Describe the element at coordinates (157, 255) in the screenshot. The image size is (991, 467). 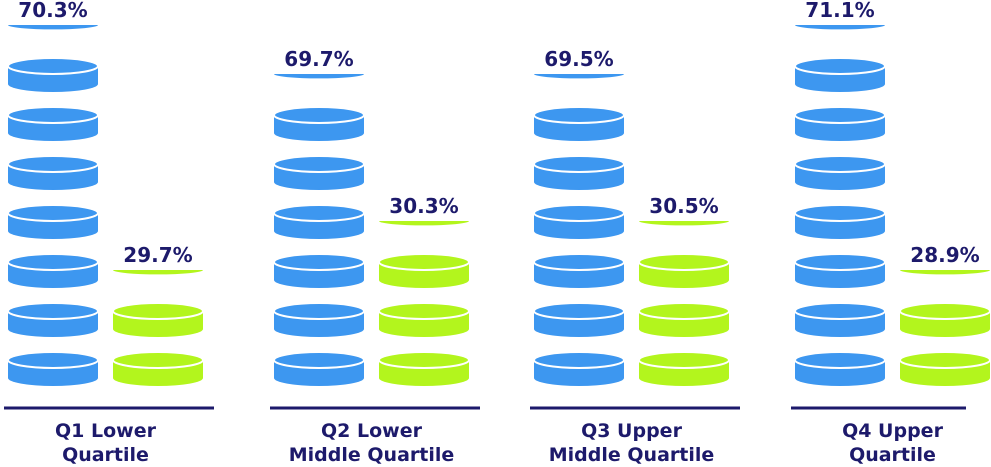
I see `data-label: 29.7%` at that location.